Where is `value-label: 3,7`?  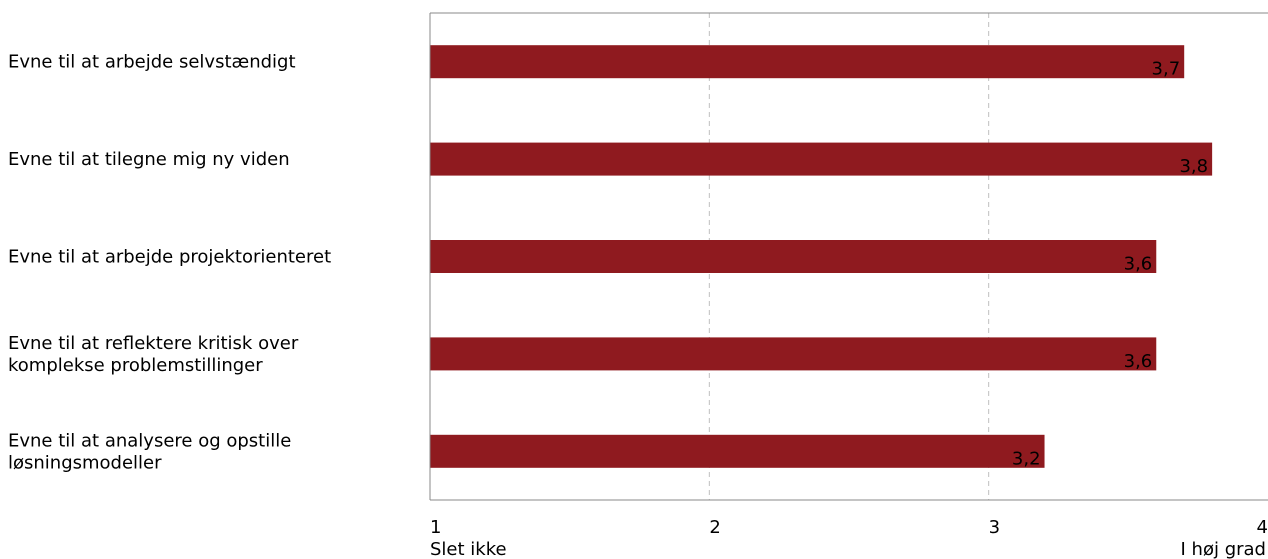 value-label: 3,7 is located at coordinates (1166, 69).